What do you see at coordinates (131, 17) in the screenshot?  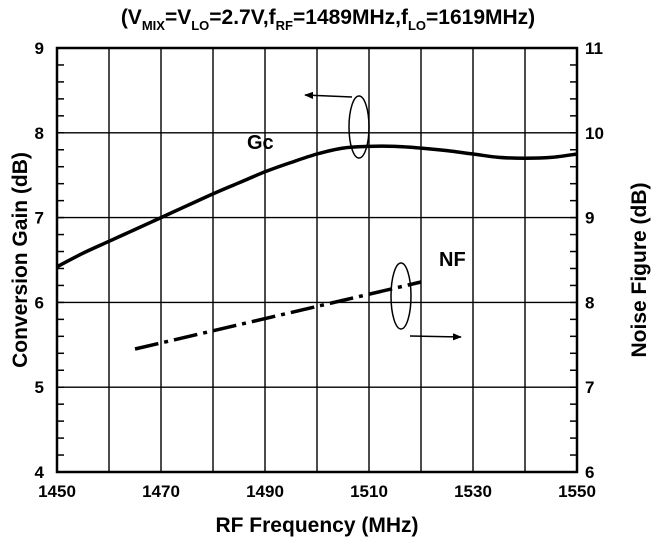 I see `title-part: (V` at bounding box center [131, 17].